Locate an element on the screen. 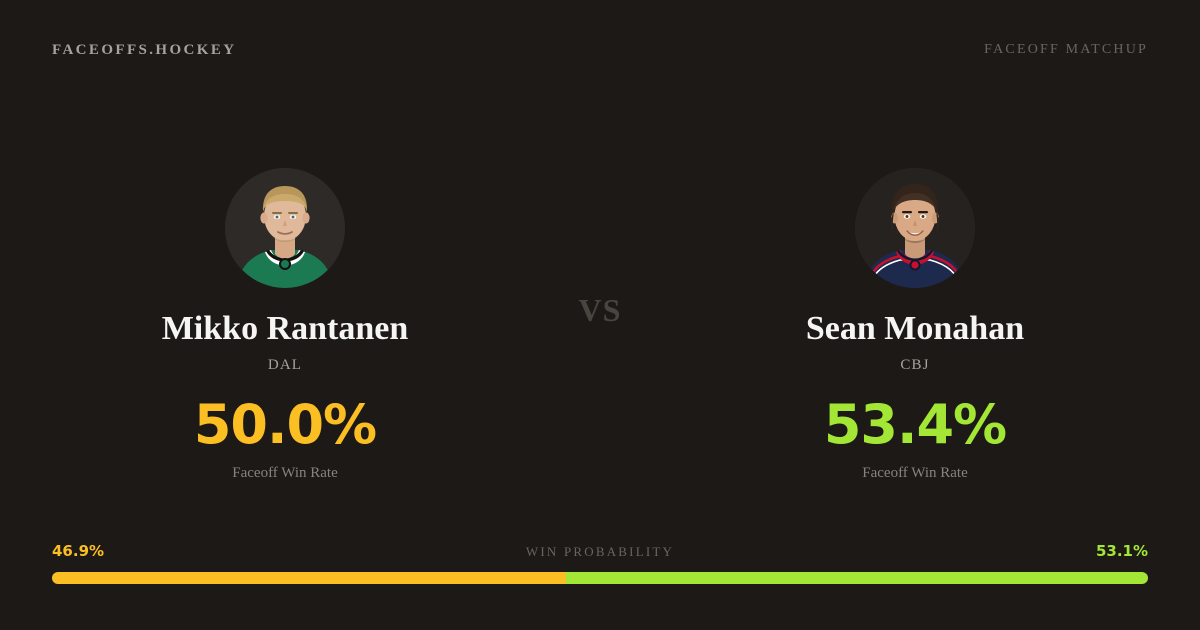 The height and width of the screenshot is (630, 1200). win-probability-title: WIN PROBABILITY is located at coordinates (600, 551).